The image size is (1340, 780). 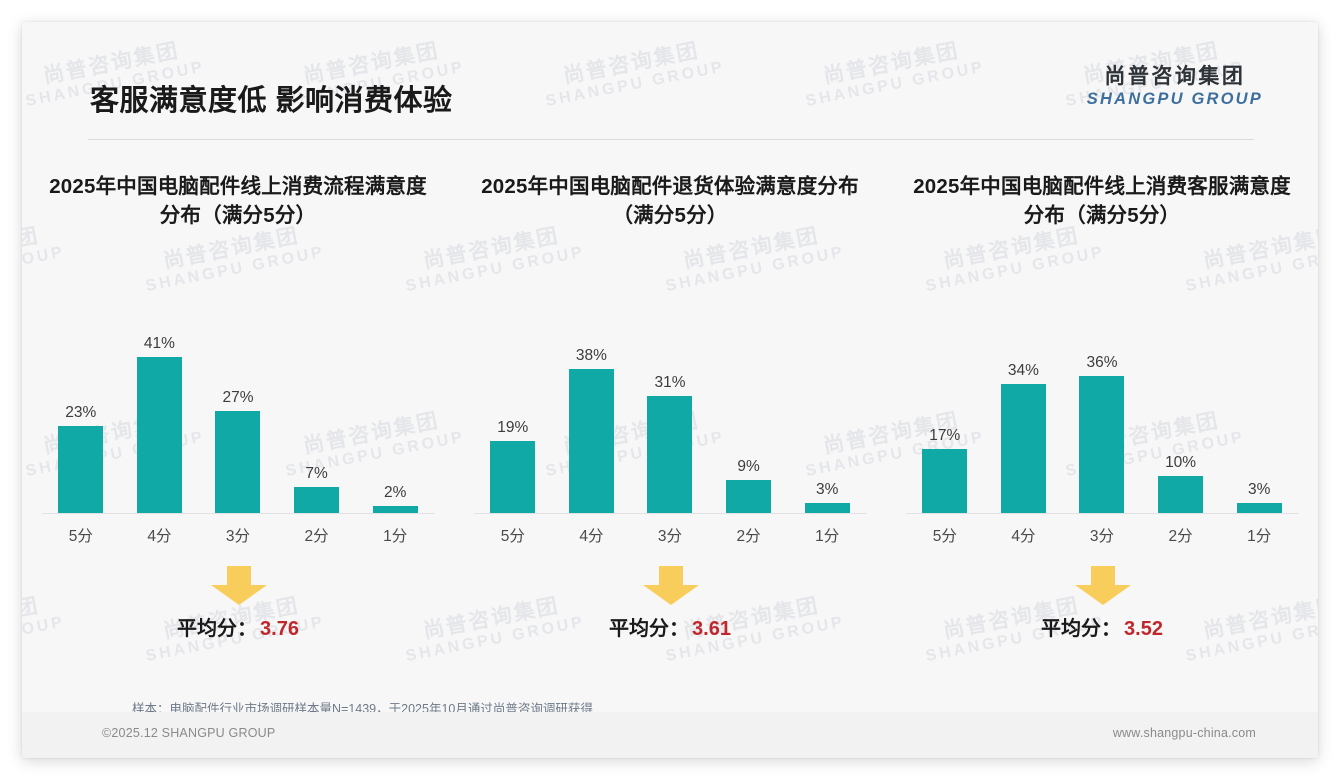 I want to click on footer-url: www.shangpu-china.com, so click(x=1184, y=733).